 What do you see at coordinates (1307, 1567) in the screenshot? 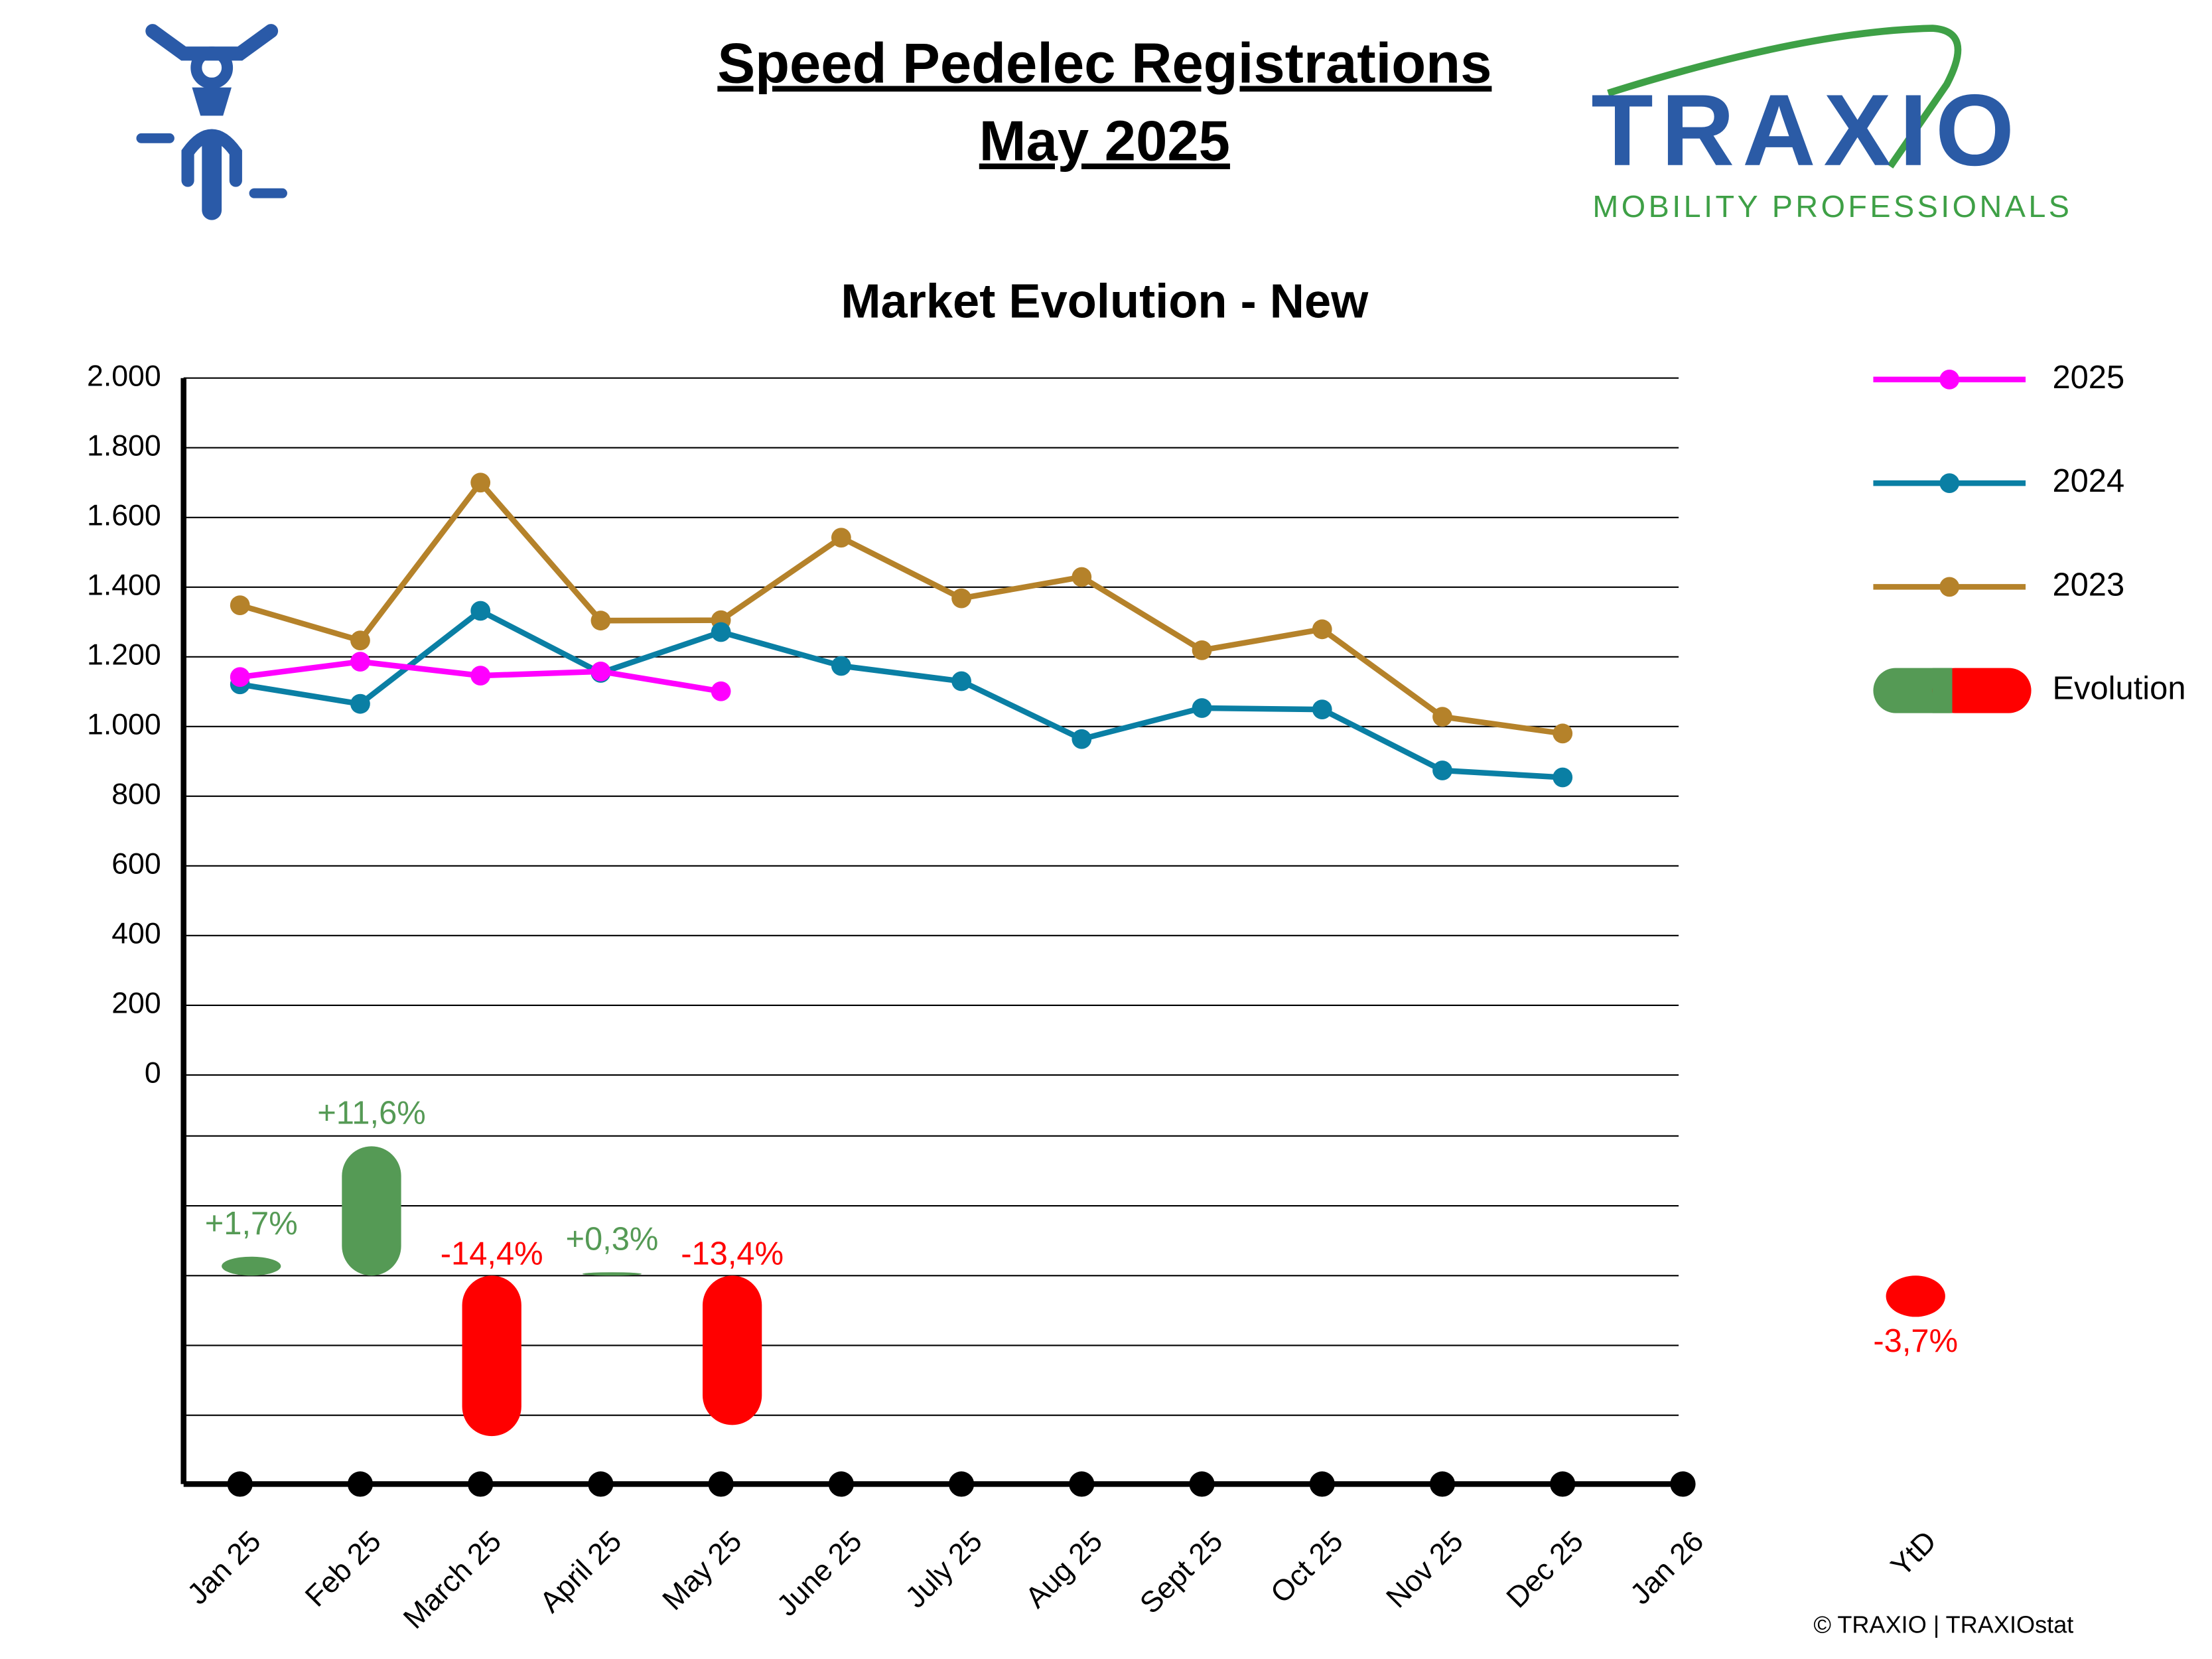
I see `x-tick-label: Oct 25` at bounding box center [1307, 1567].